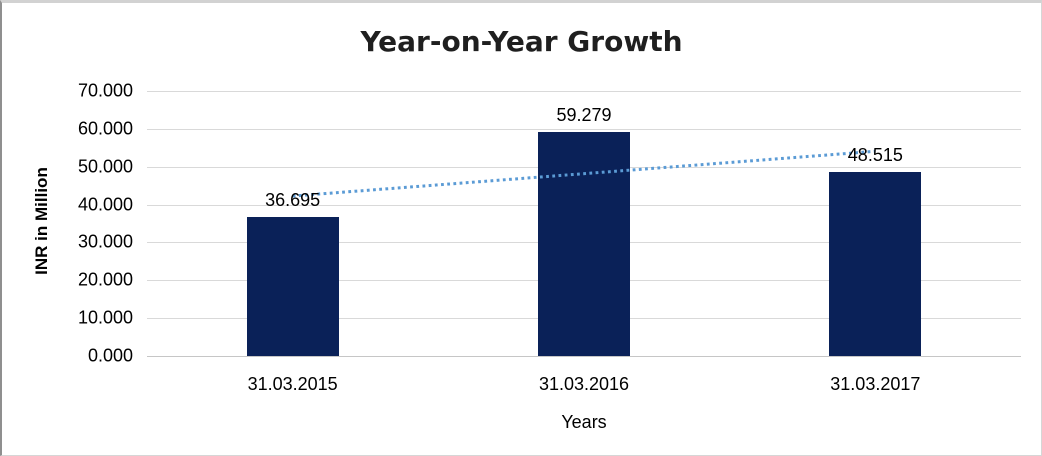 Image resolution: width=1042 pixels, height=456 pixels. Describe the element at coordinates (293, 200) in the screenshot. I see `data-label: 36.695` at that location.